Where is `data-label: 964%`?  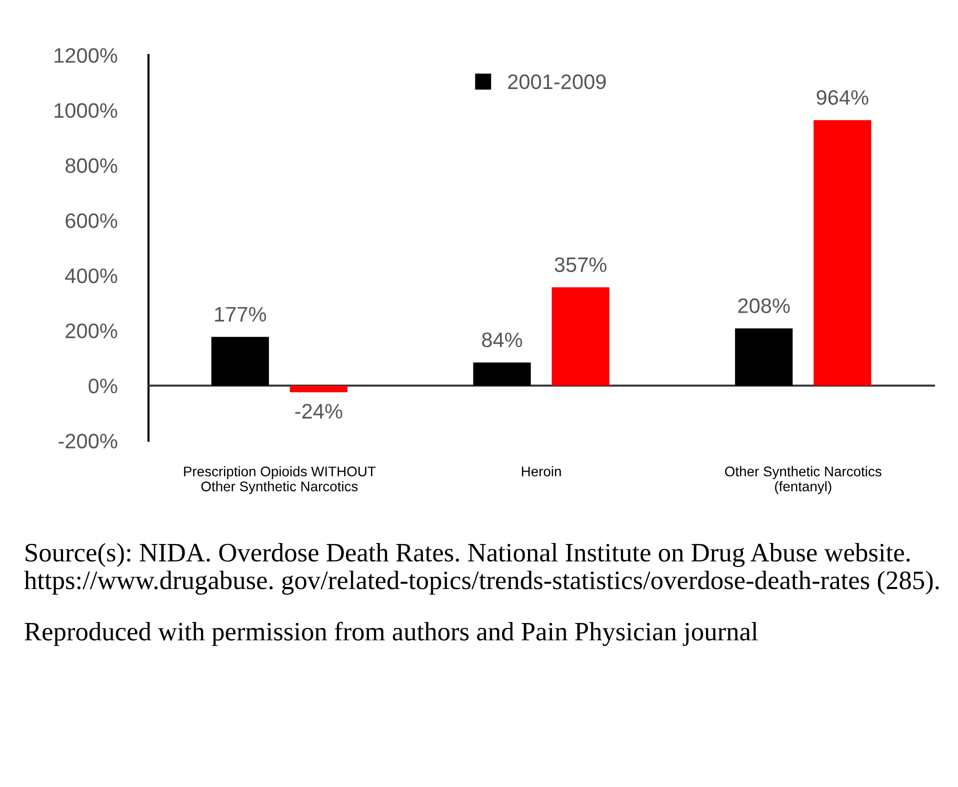 data-label: 964% is located at coordinates (842, 97).